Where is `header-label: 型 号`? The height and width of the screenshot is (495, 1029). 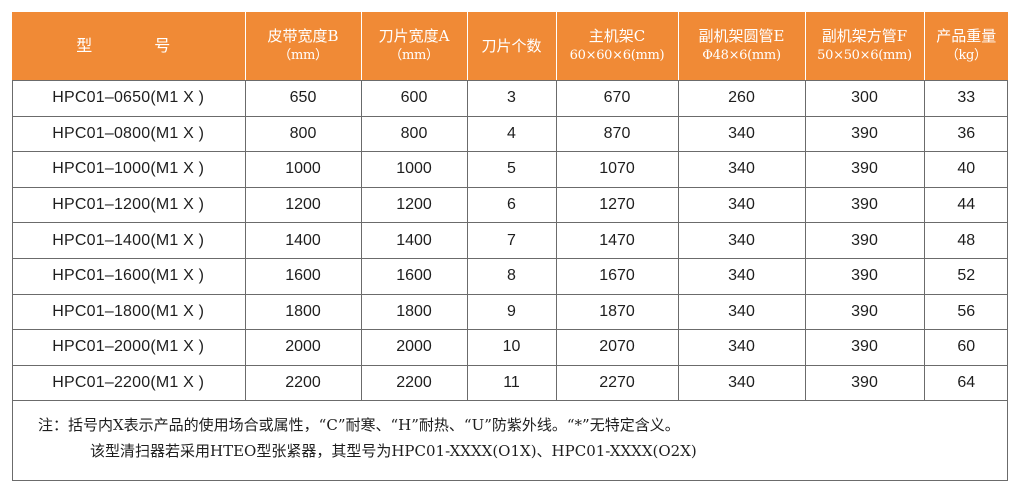
header-label: 型 号 is located at coordinates (128, 45).